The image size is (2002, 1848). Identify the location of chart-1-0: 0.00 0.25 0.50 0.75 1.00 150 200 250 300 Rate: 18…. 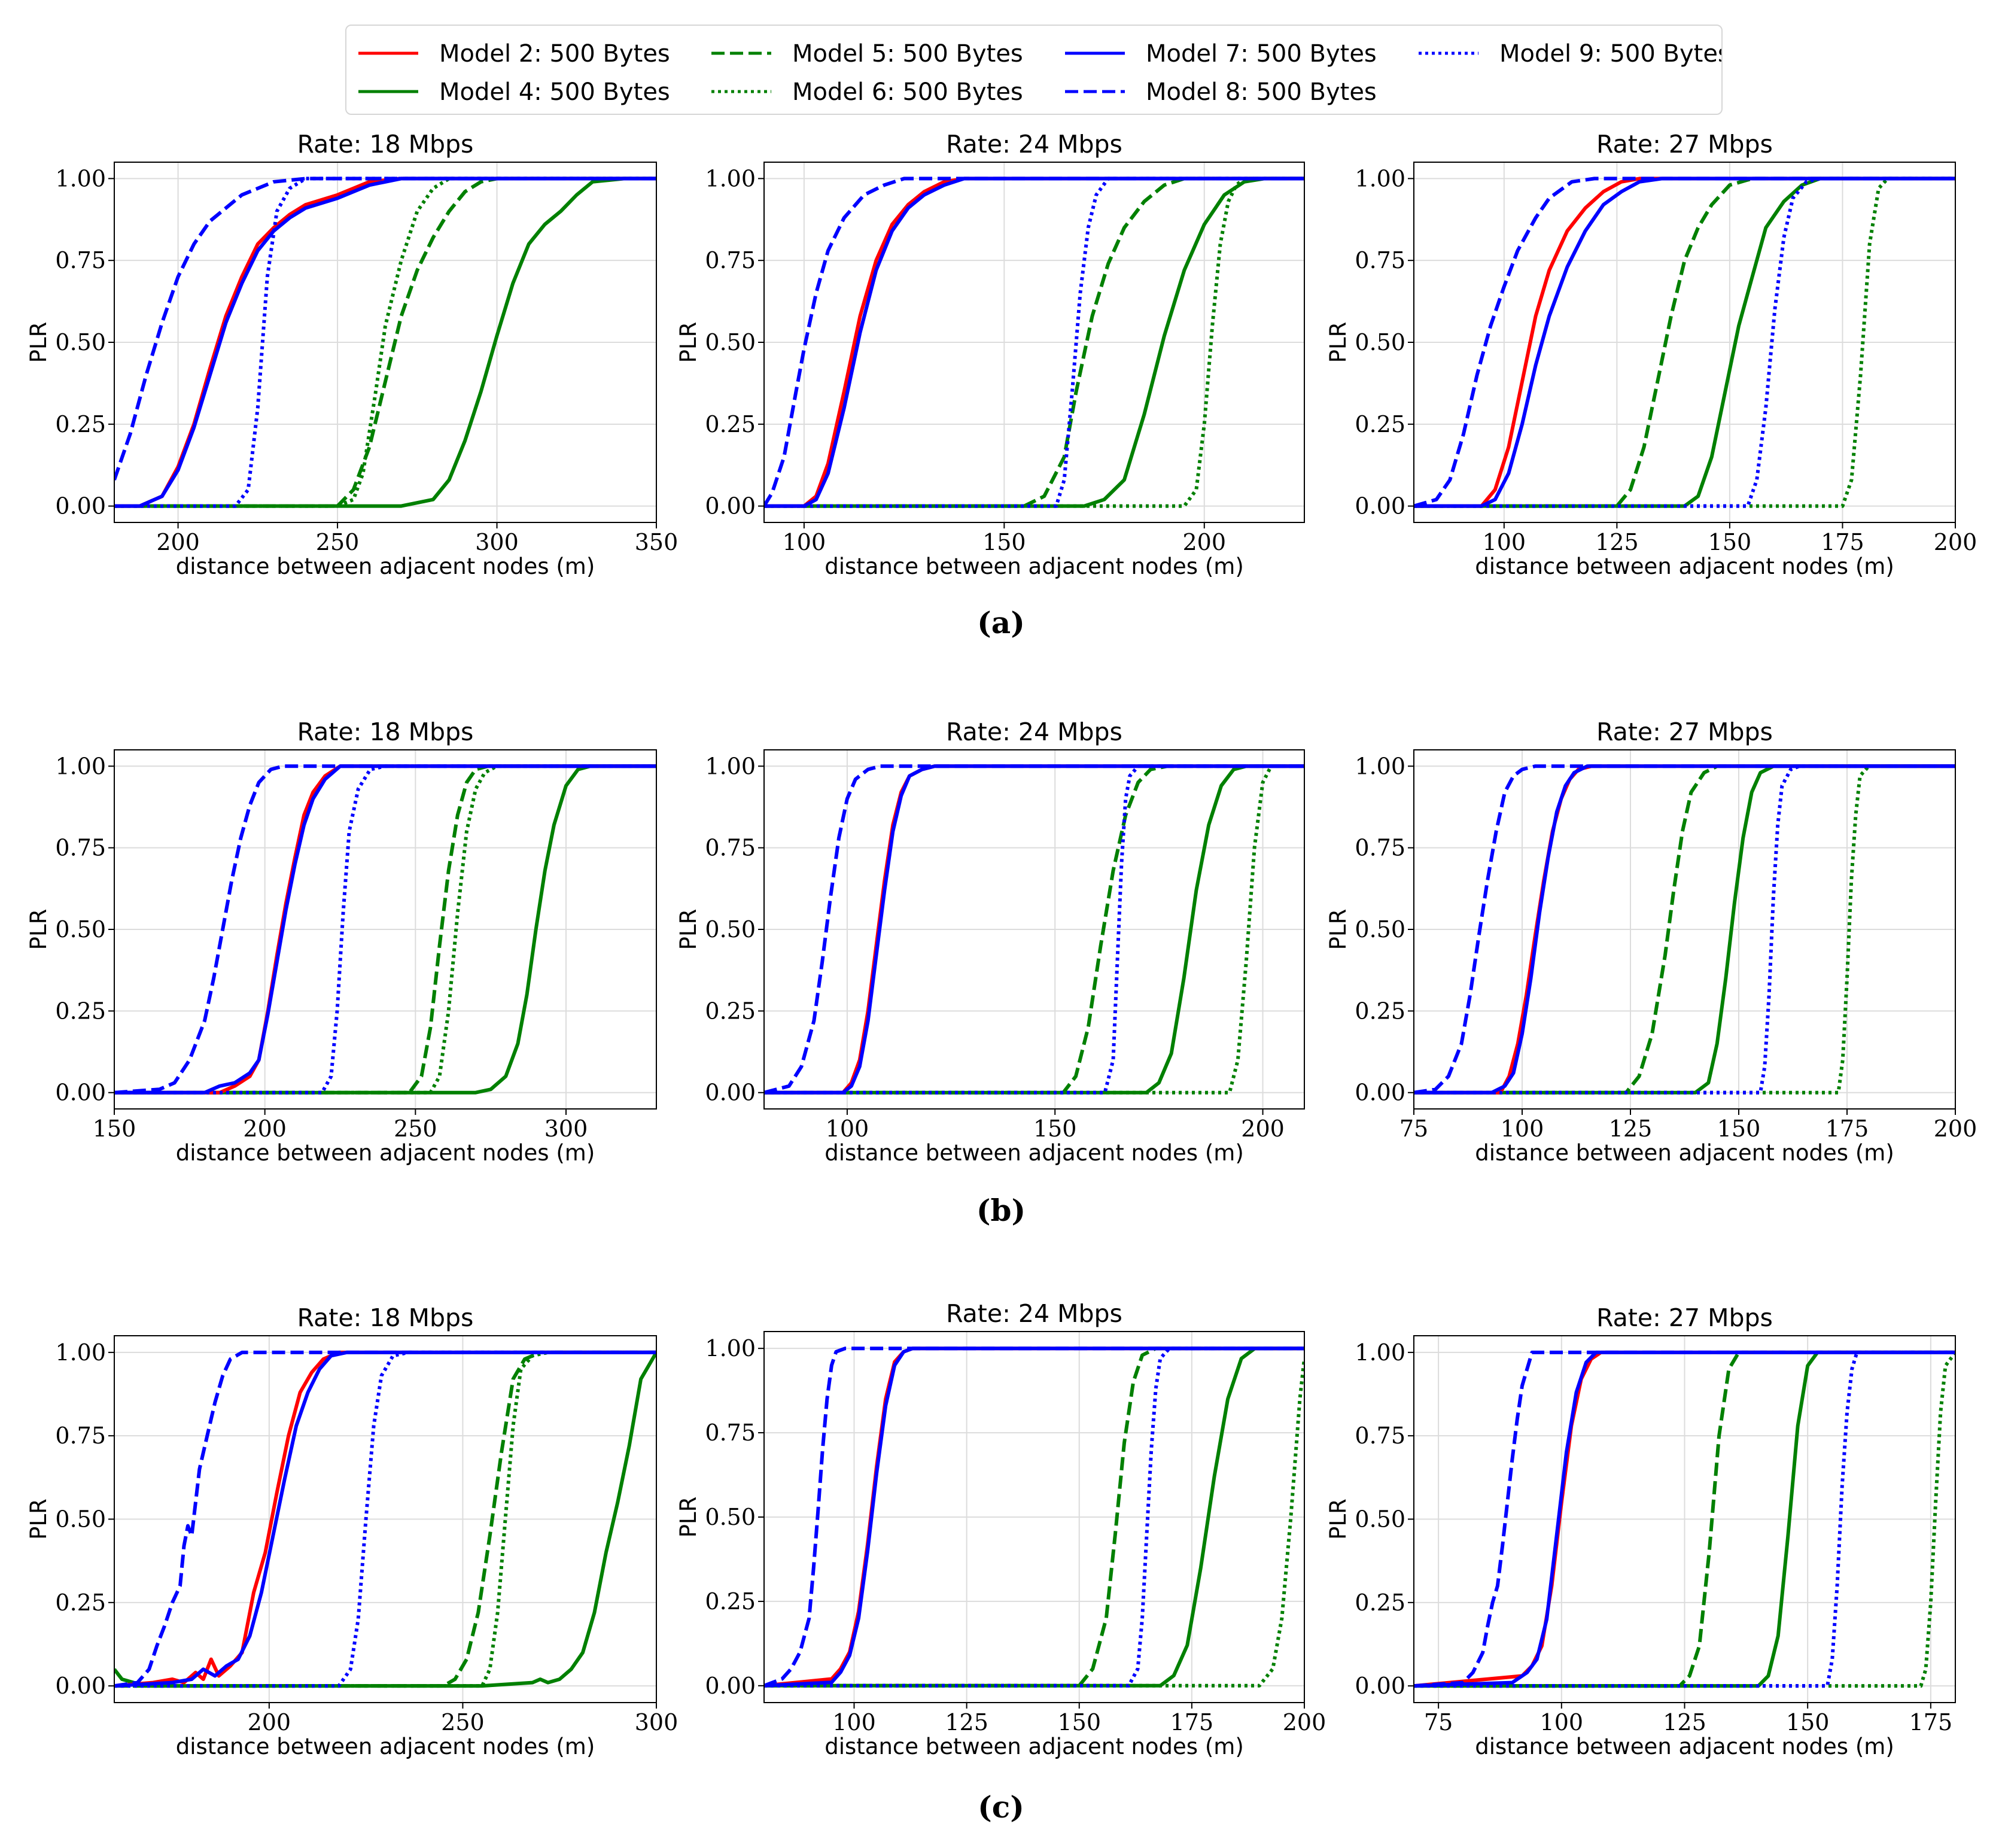
(341, 942).